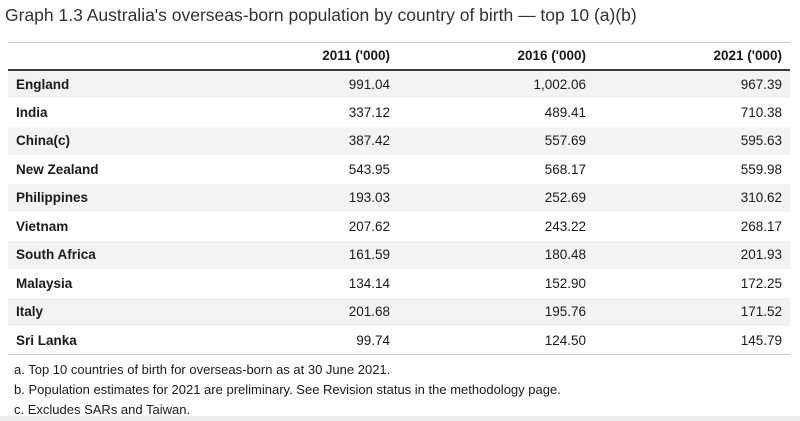 This screenshot has width=800, height=421. What do you see at coordinates (102, 409) in the screenshot?
I see `footnote-c: c. Excludes SARs and Taiwan.` at bounding box center [102, 409].